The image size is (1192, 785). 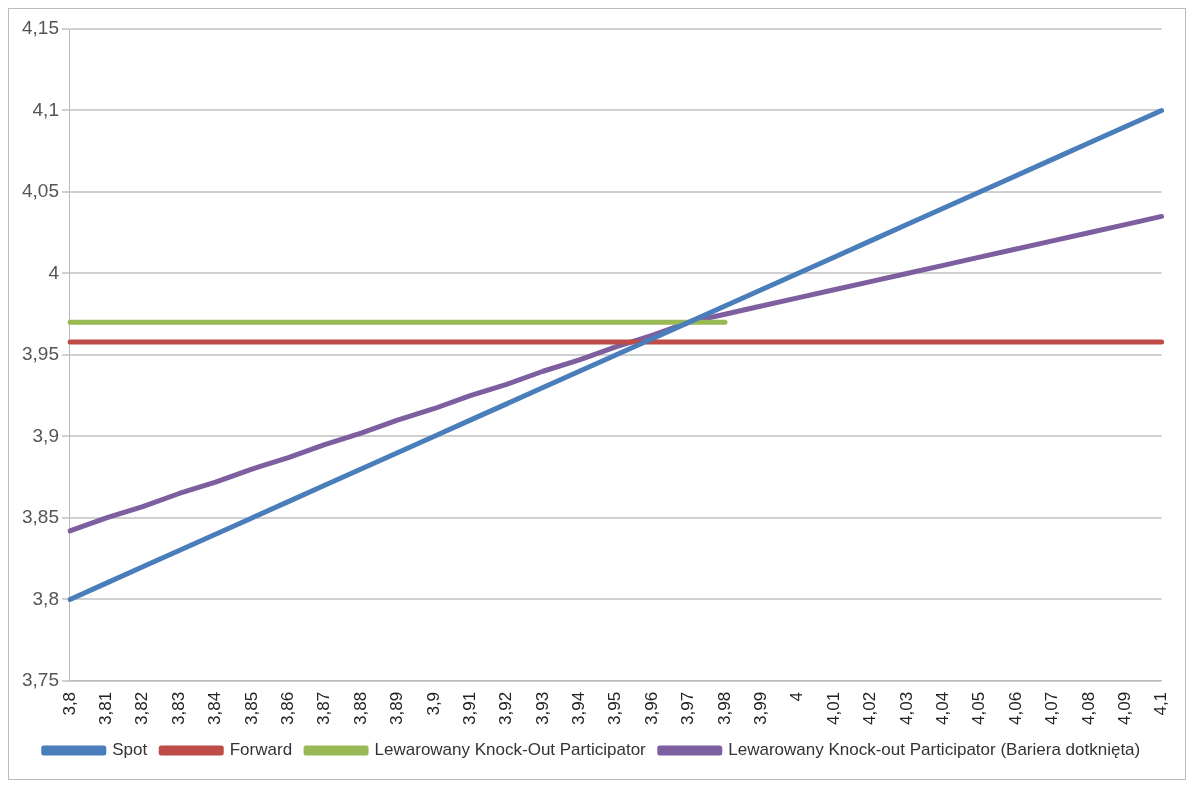 I want to click on y-tick-label: 4,15, so click(x=40, y=28).